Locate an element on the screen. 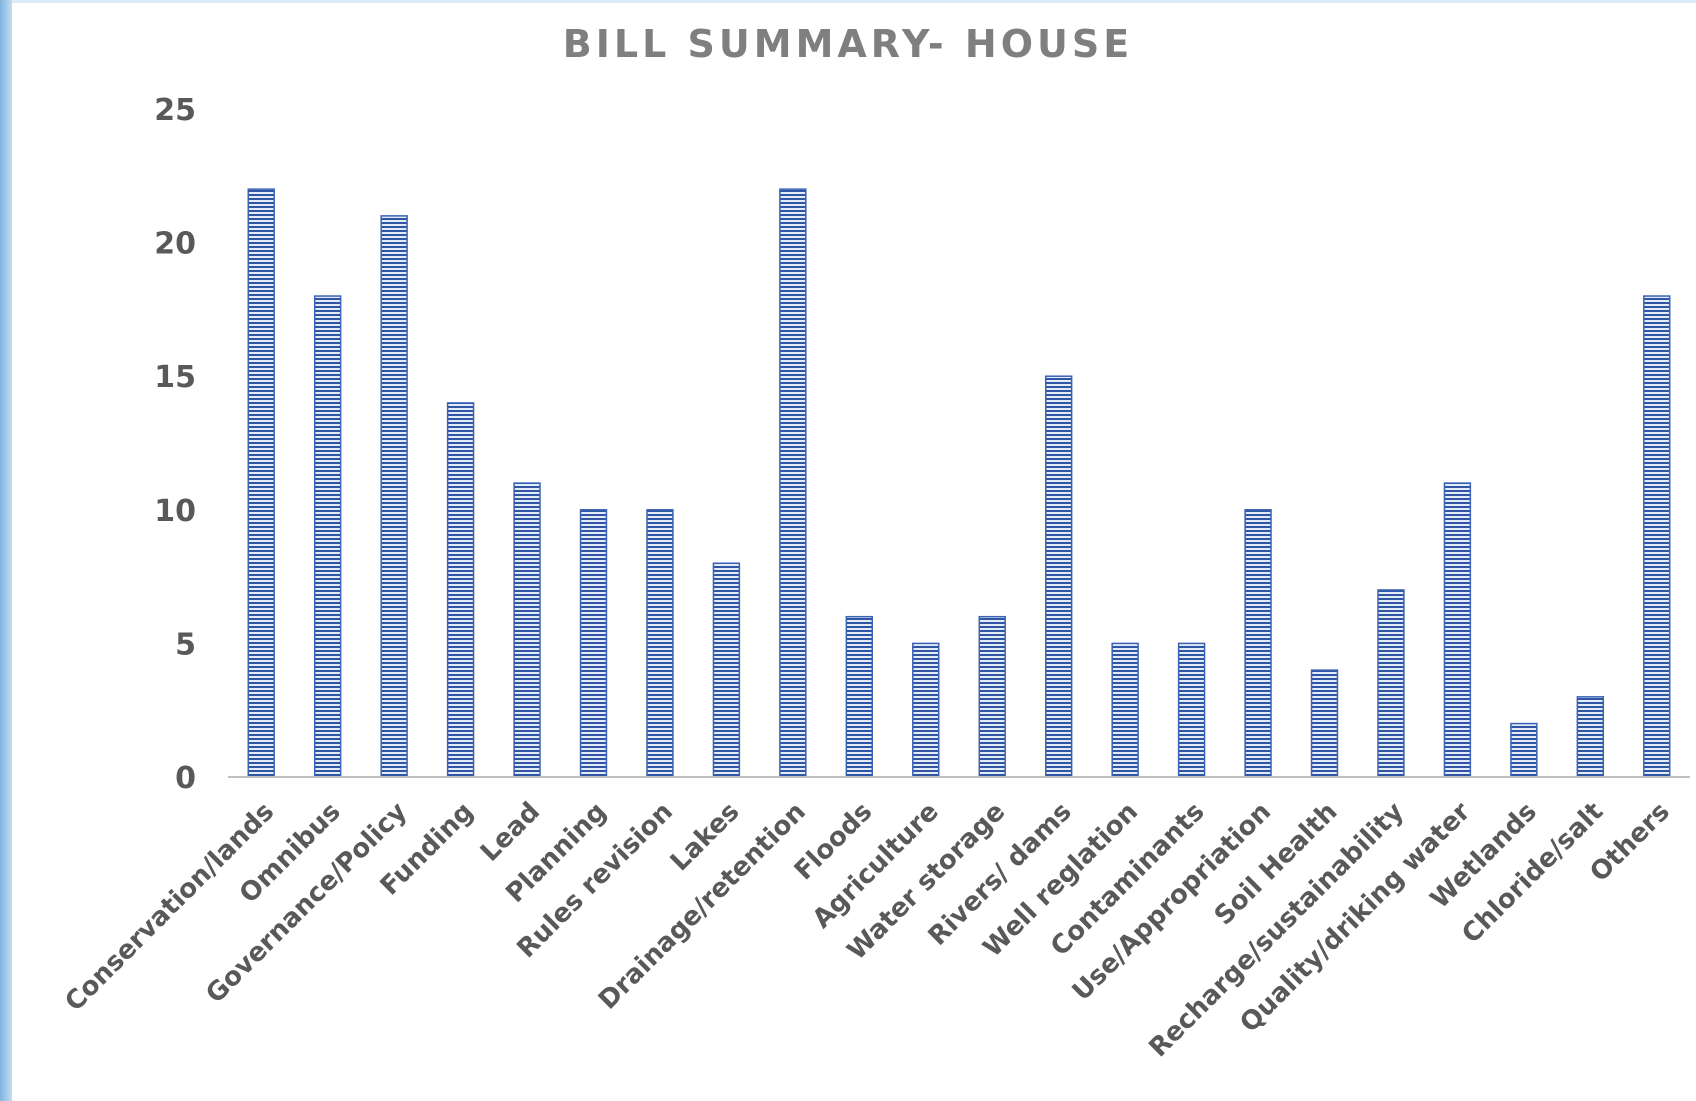 Image resolution: width=1696 pixels, height=1101 pixels. chart-title: BILL SUMMARY- HOUSE is located at coordinates (848, 44).